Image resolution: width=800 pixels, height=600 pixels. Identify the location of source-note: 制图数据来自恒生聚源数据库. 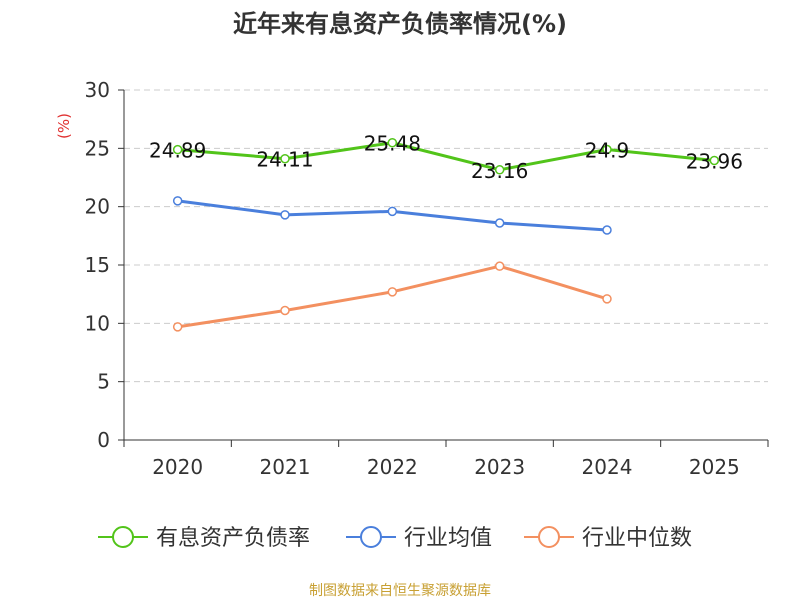
(400, 591).